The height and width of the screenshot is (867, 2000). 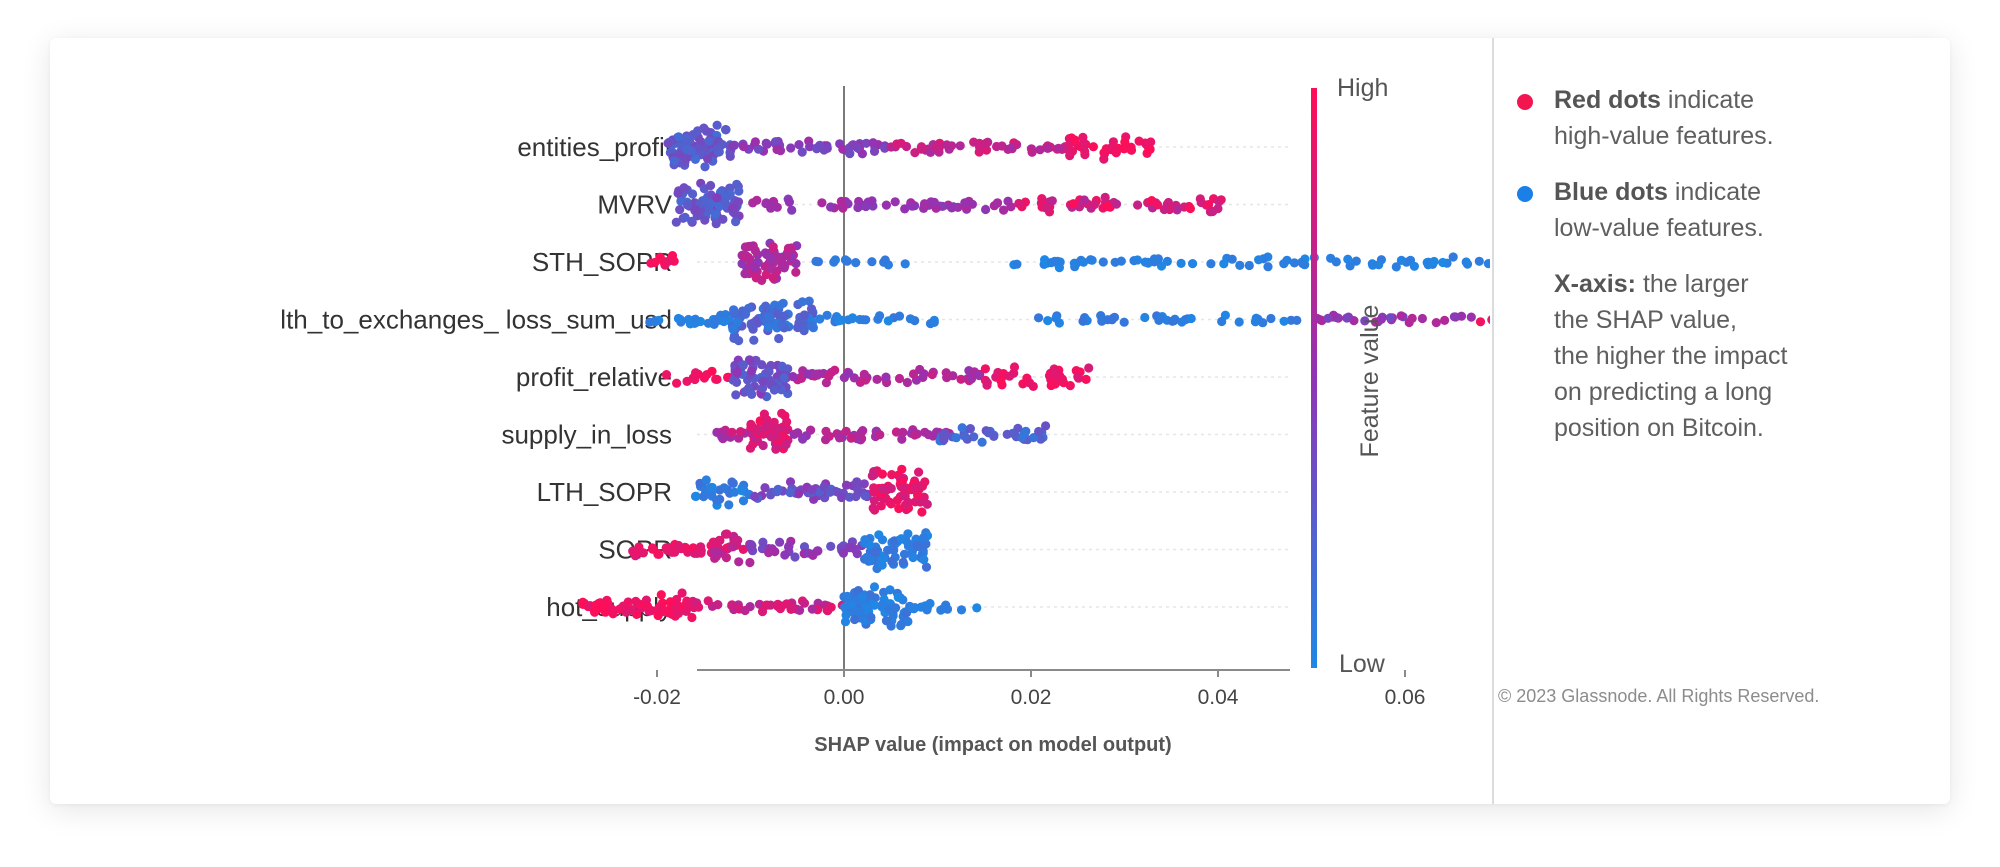 What do you see at coordinates (1697, 118) in the screenshot?
I see `legend-red-item: Red dots indicate high-value features.` at bounding box center [1697, 118].